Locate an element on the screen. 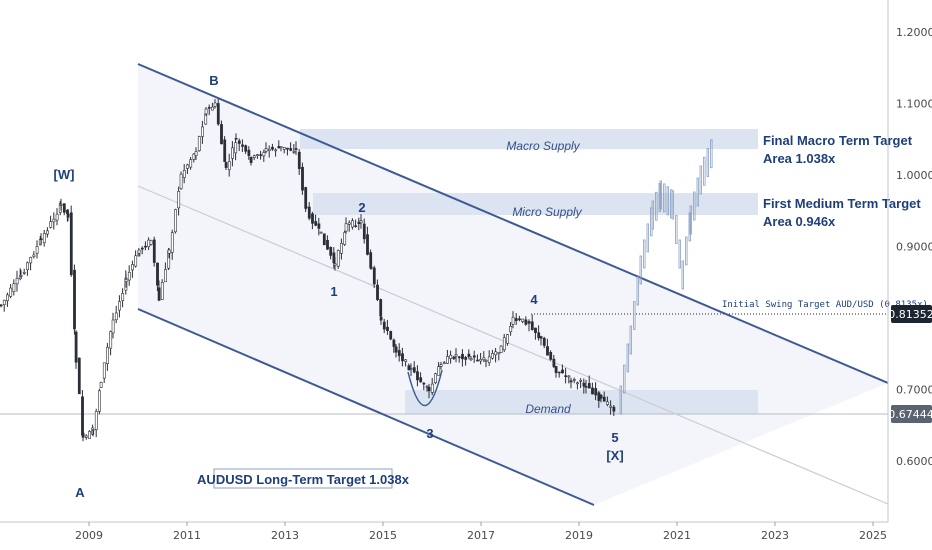 The image size is (932, 550). final-target-line1: Final Macro Term Target is located at coordinates (838, 140).